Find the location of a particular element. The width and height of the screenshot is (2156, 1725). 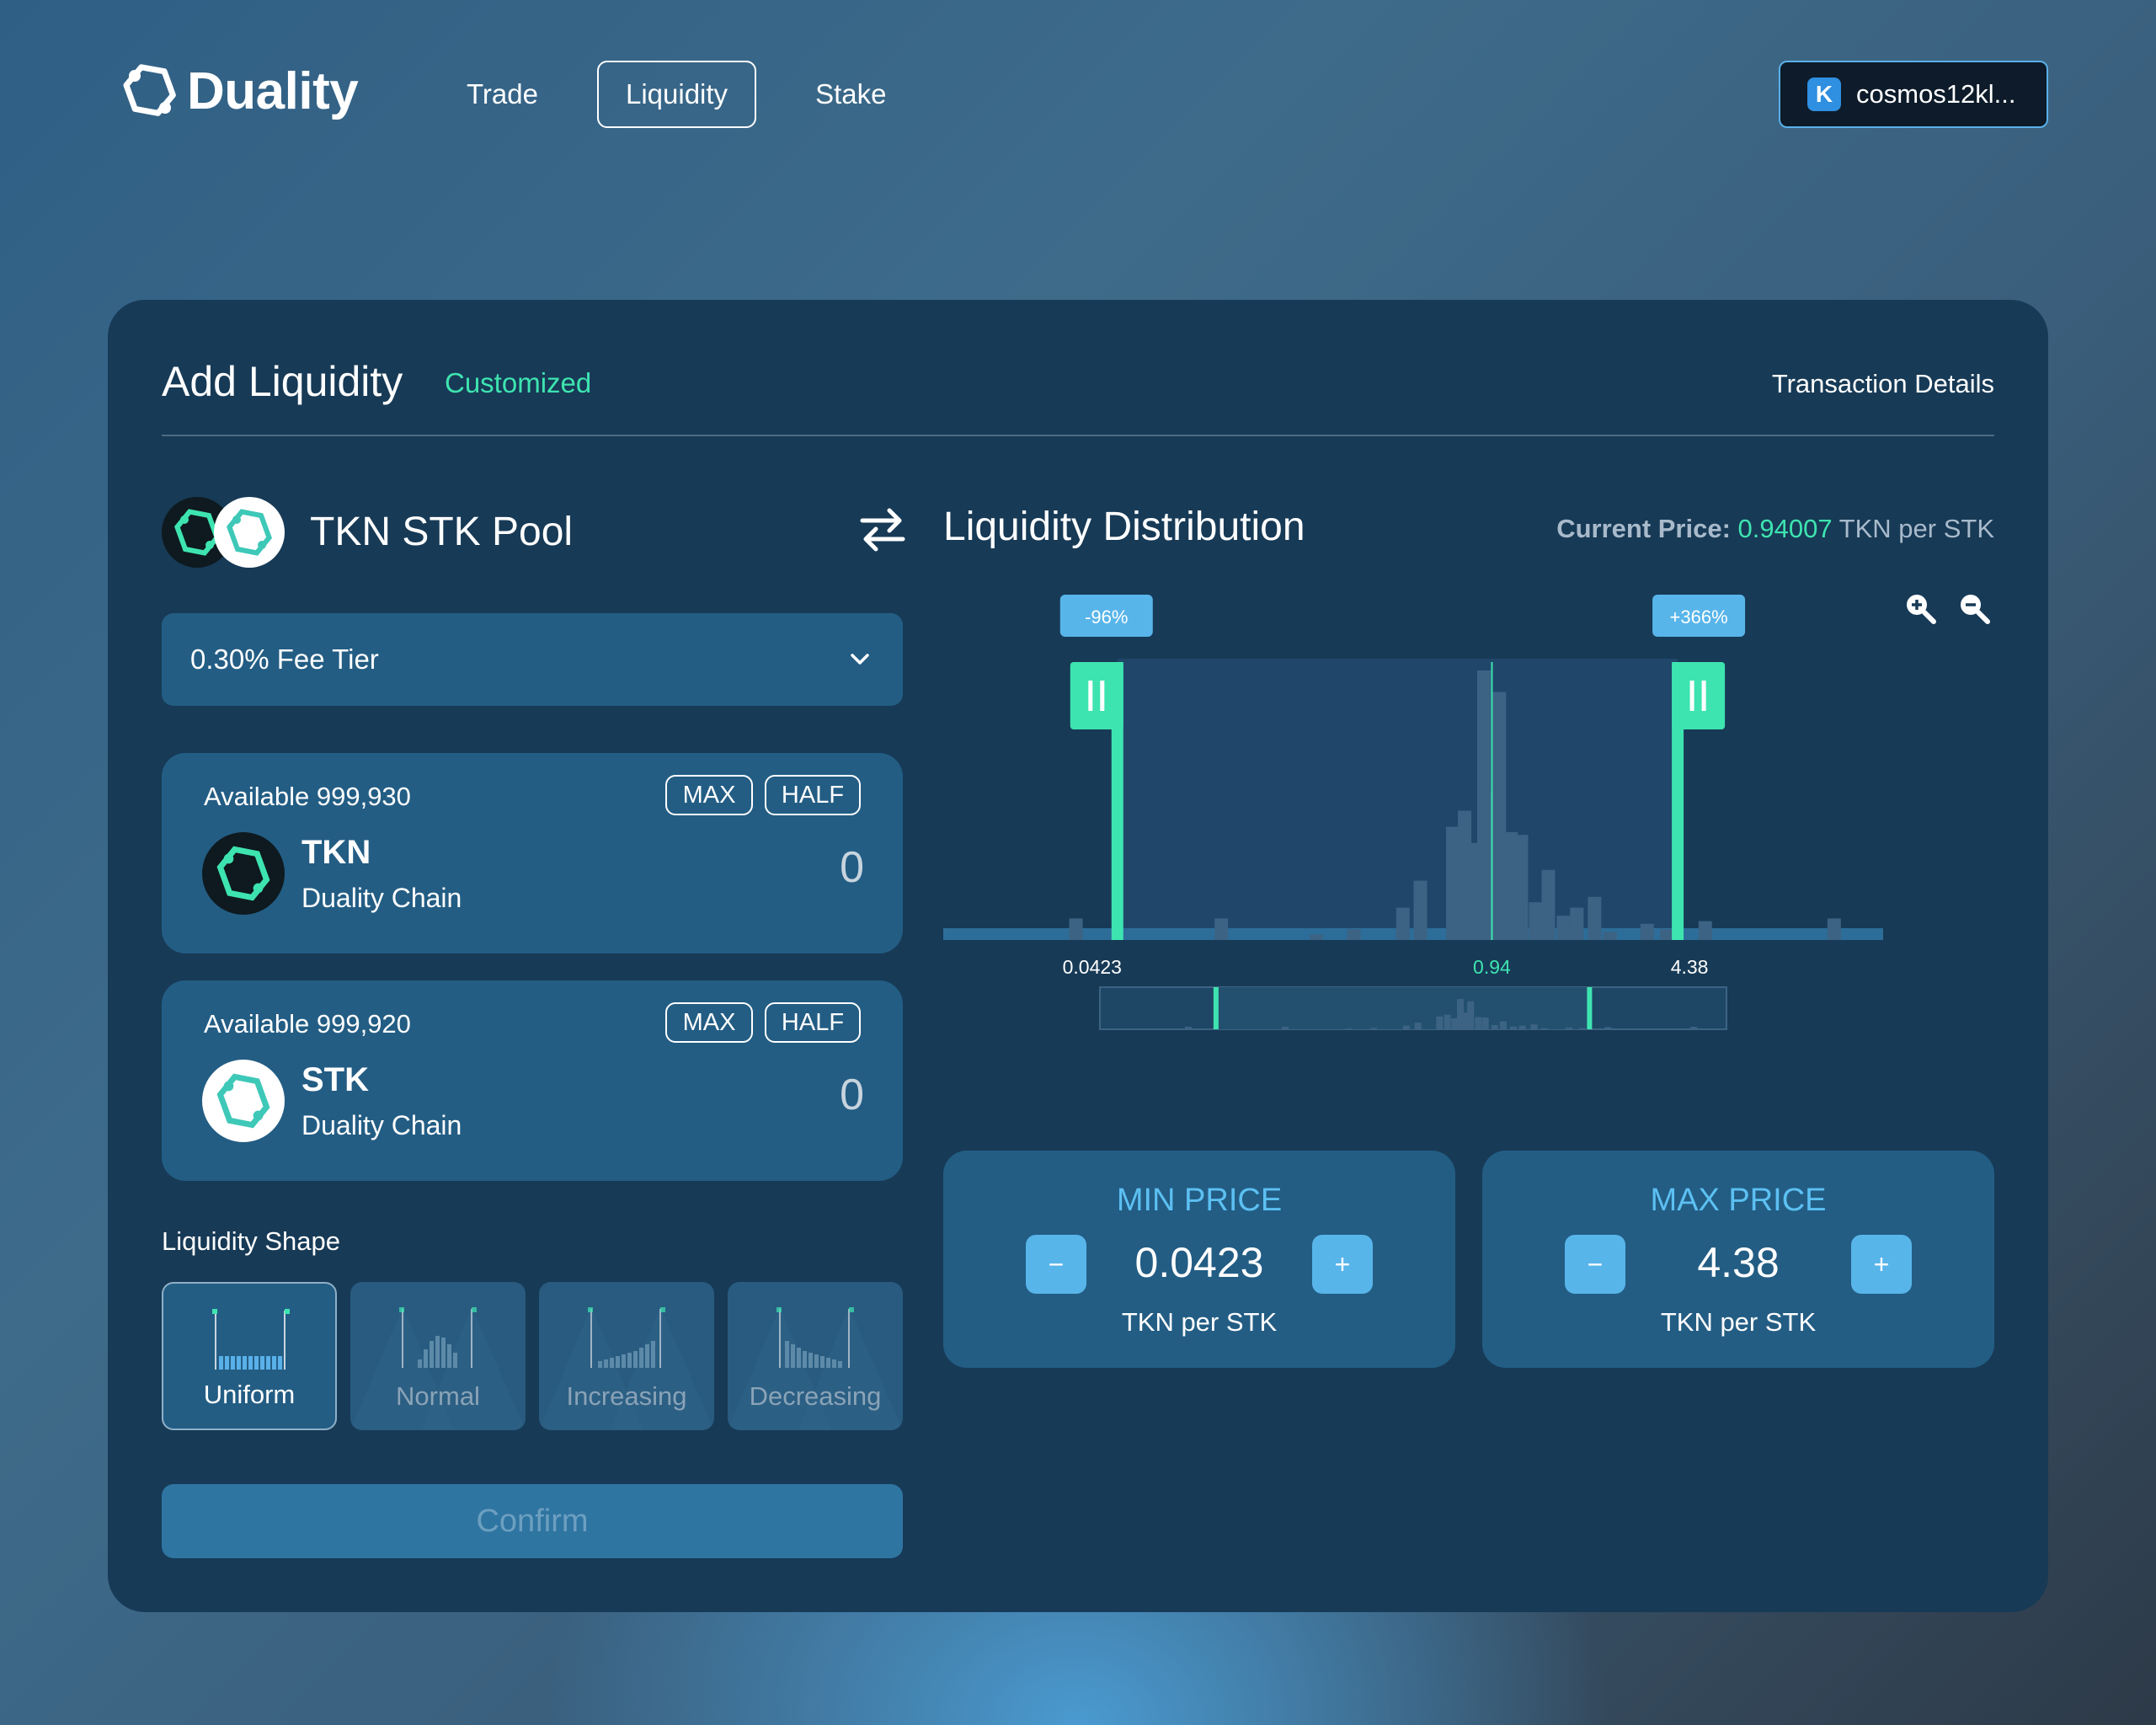

pool-token-icons is located at coordinates (225, 532).